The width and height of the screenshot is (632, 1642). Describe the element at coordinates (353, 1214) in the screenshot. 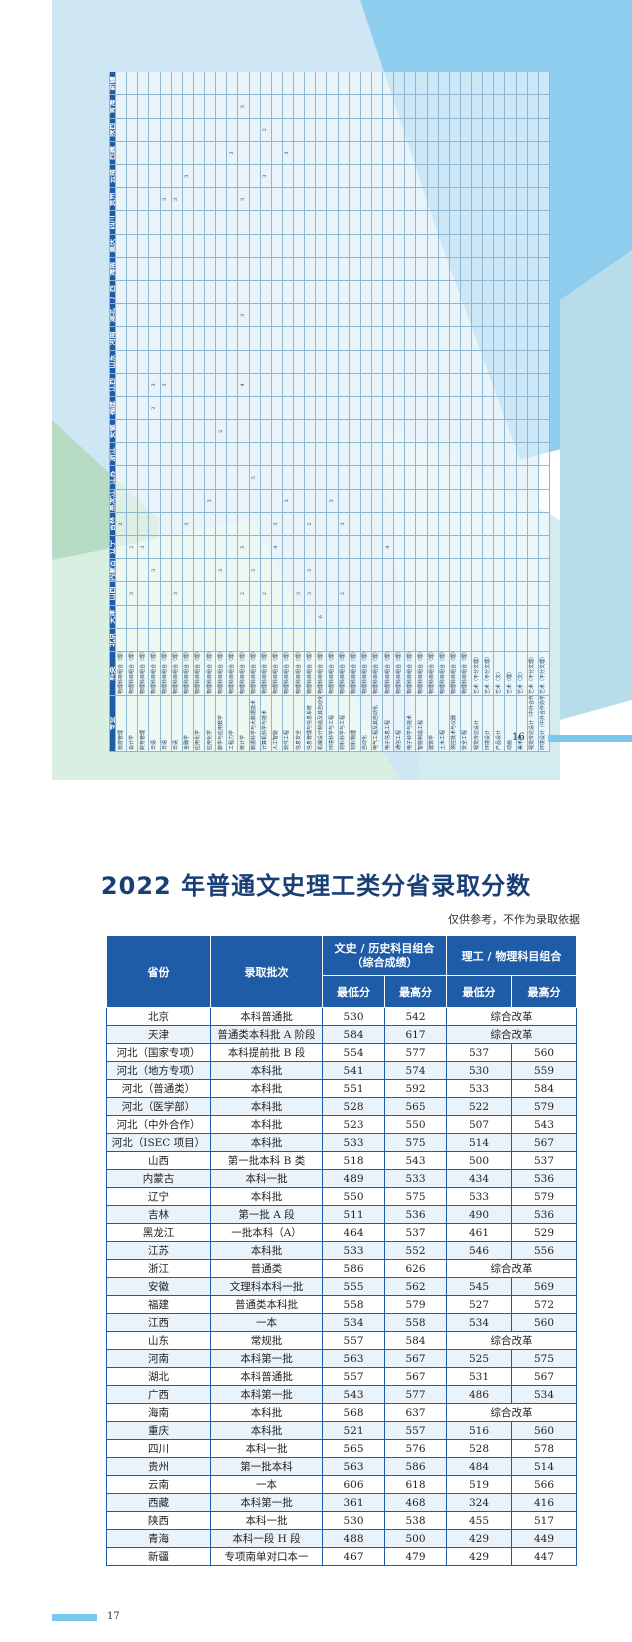

I see `arts-min-score-cell: 511` at that location.